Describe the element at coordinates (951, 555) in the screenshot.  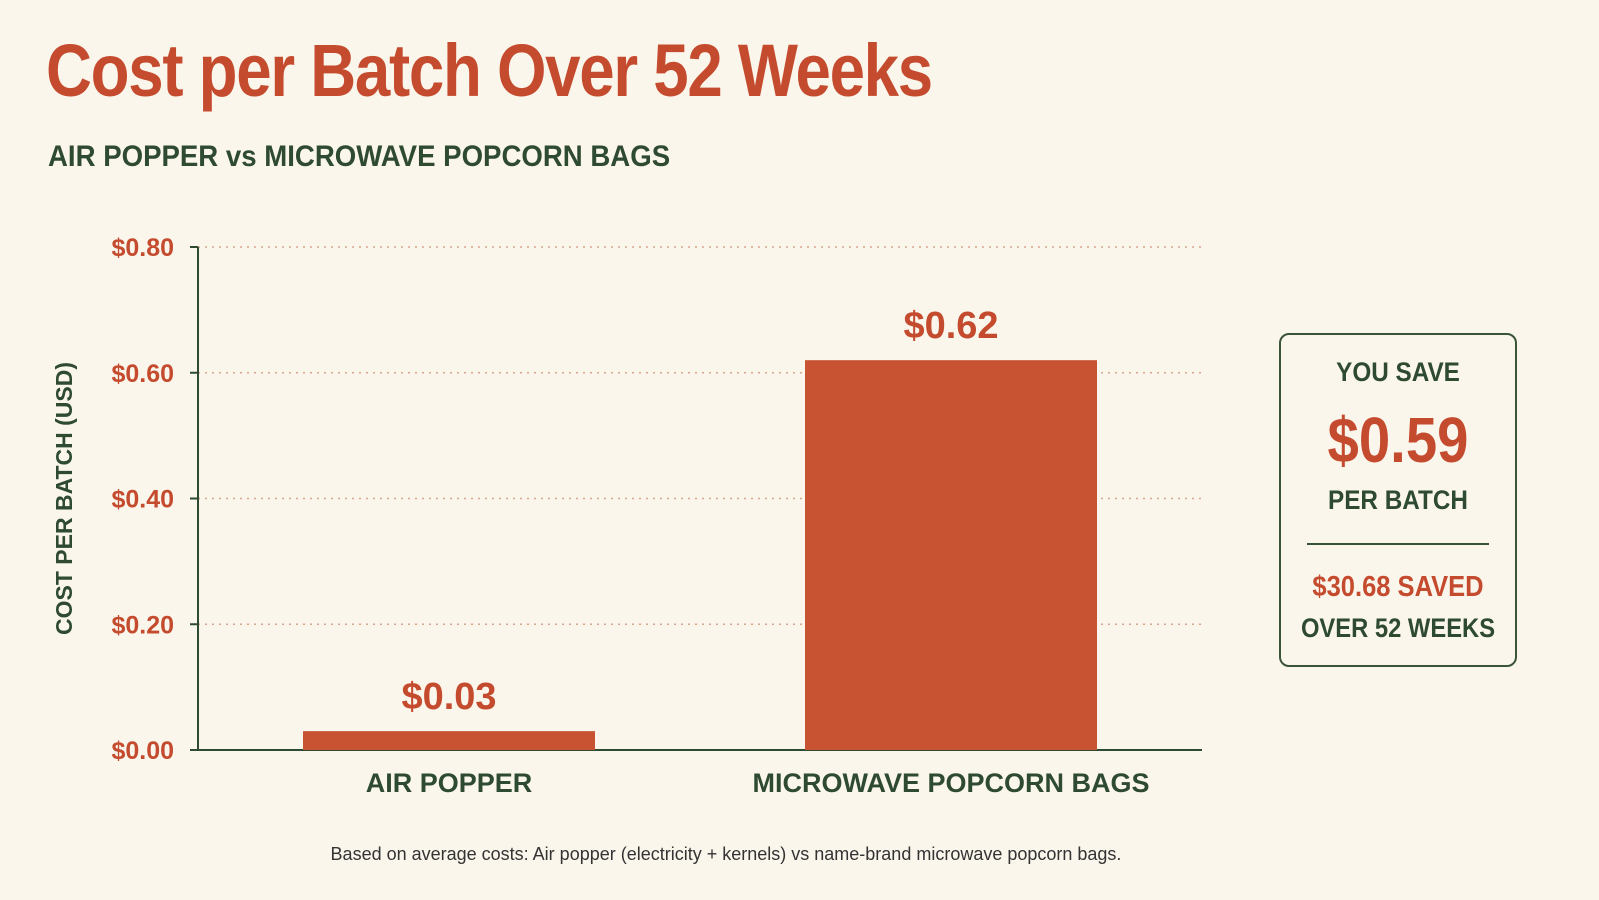
I see `bar-microwave-popcorn-bags` at that location.